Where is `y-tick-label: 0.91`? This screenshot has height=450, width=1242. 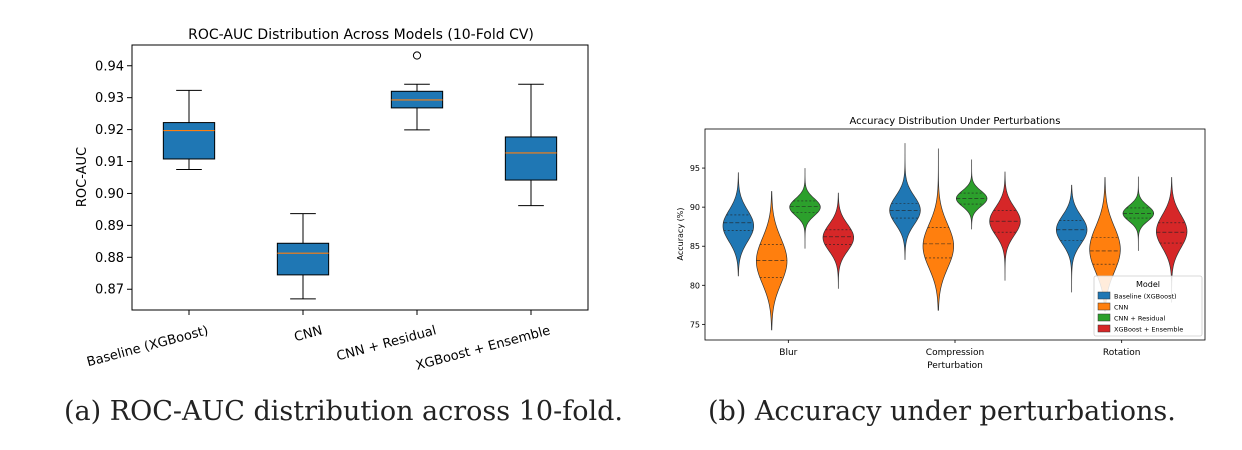
y-tick-label: 0.91 is located at coordinates (109, 162).